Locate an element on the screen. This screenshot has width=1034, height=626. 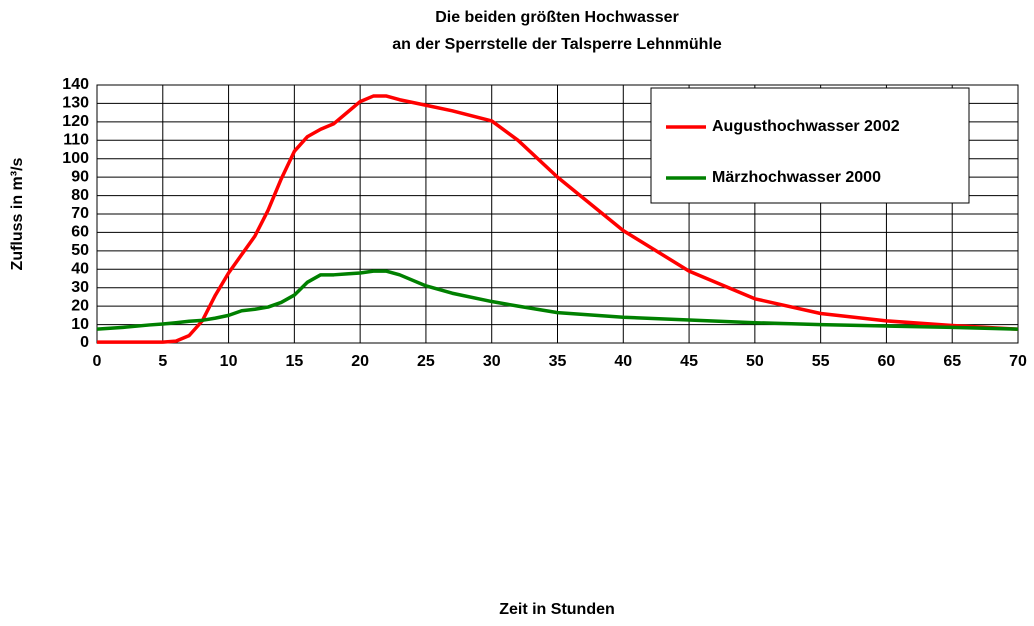
y-tick-label: 40 is located at coordinates (80, 269).